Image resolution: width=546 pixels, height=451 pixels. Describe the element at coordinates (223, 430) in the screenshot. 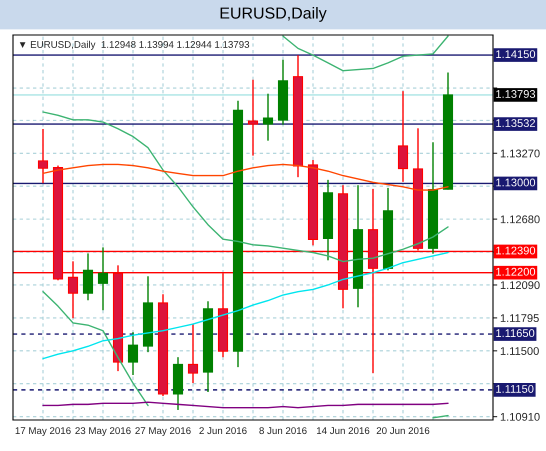

I see `x-tick-label: 2 Jun 2016` at that location.